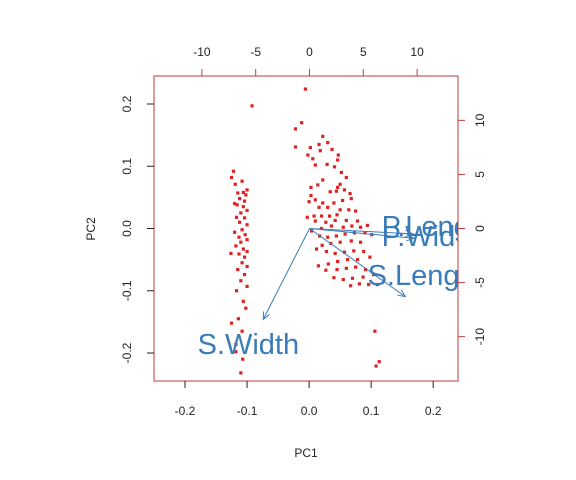  Describe the element at coordinates (255, 52) in the screenshot. I see `top-tick-label: -5` at that location.